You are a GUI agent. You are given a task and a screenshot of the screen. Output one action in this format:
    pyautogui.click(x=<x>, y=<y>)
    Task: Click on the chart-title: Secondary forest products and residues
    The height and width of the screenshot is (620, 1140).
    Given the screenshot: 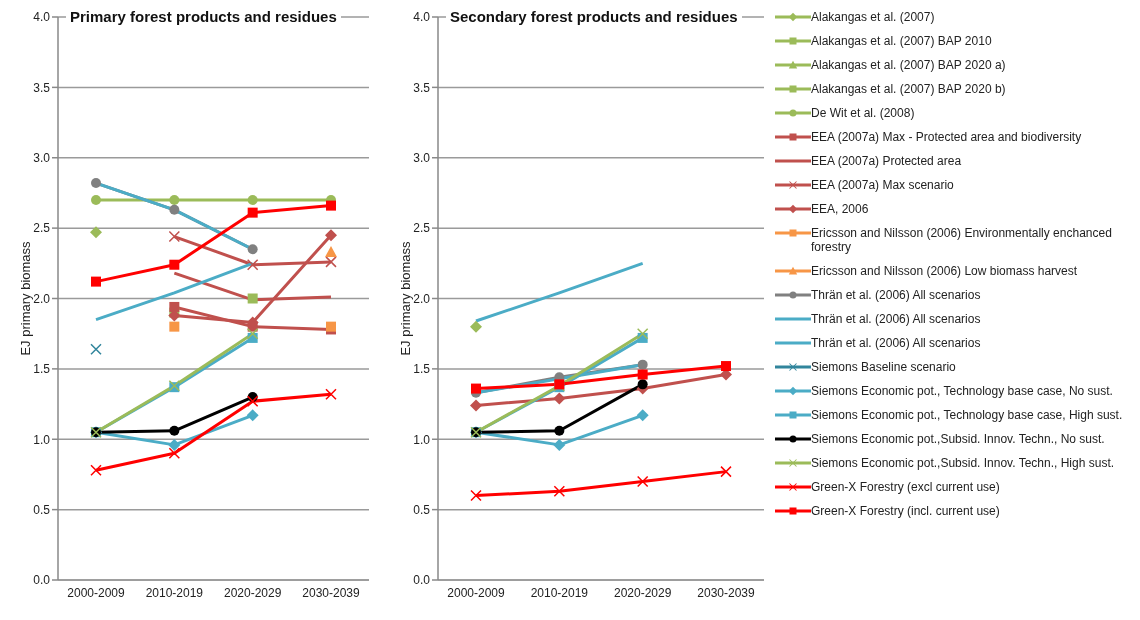 What is the action you would take?
    pyautogui.click(x=594, y=16)
    